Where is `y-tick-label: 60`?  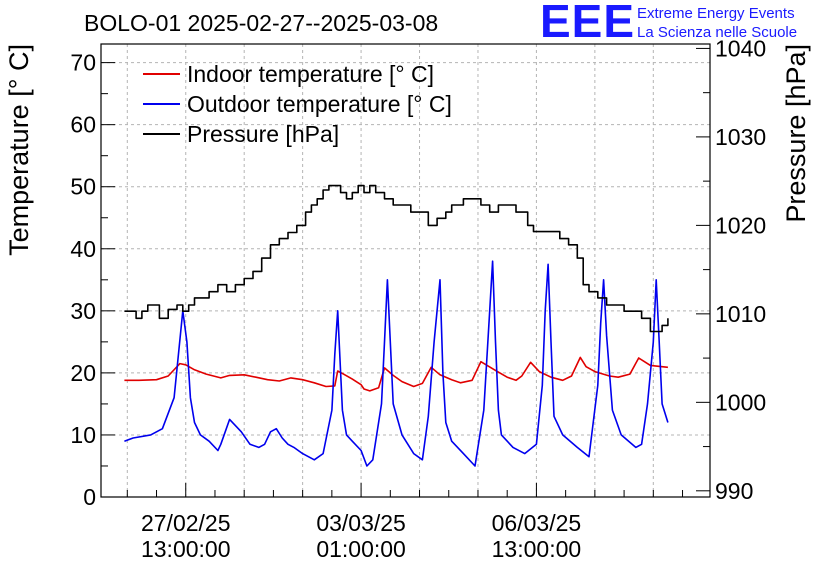
y-tick-label: 60 is located at coordinates (83, 125).